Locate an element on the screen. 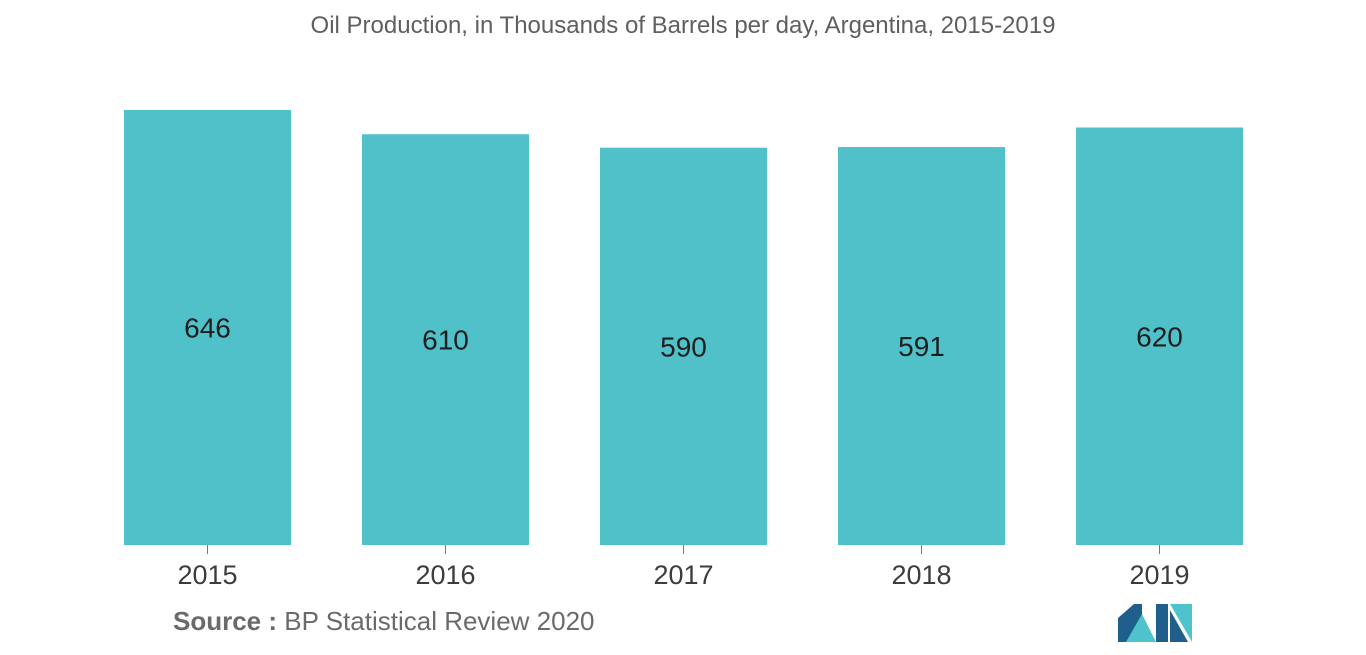 This screenshot has height=655, width=1366. bar-value-label-2018: 591 is located at coordinates (921, 346).